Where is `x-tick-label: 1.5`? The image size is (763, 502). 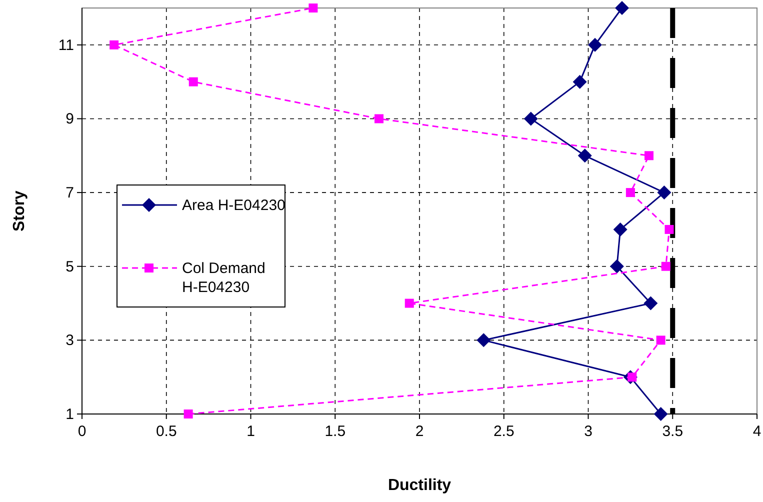
x-tick-label: 1.5 is located at coordinates (335, 431).